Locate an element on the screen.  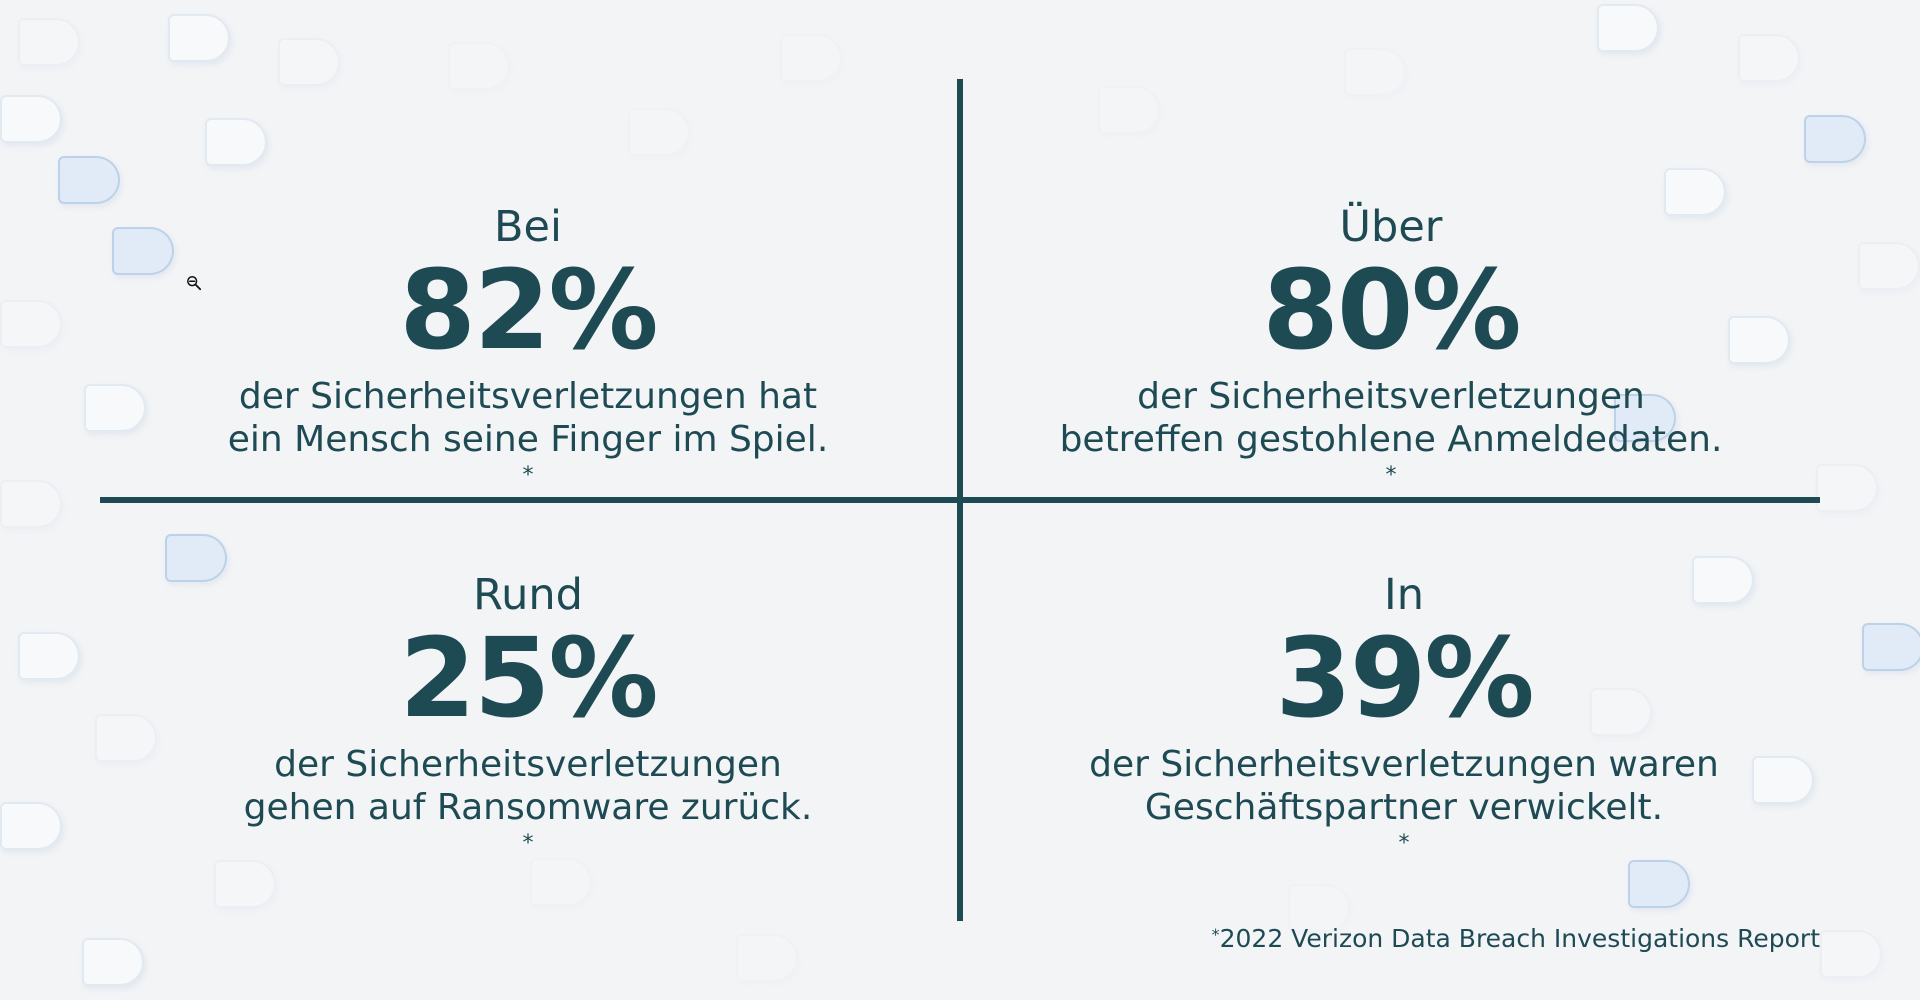
stat-prefix: In is located at coordinates (1404, 595).